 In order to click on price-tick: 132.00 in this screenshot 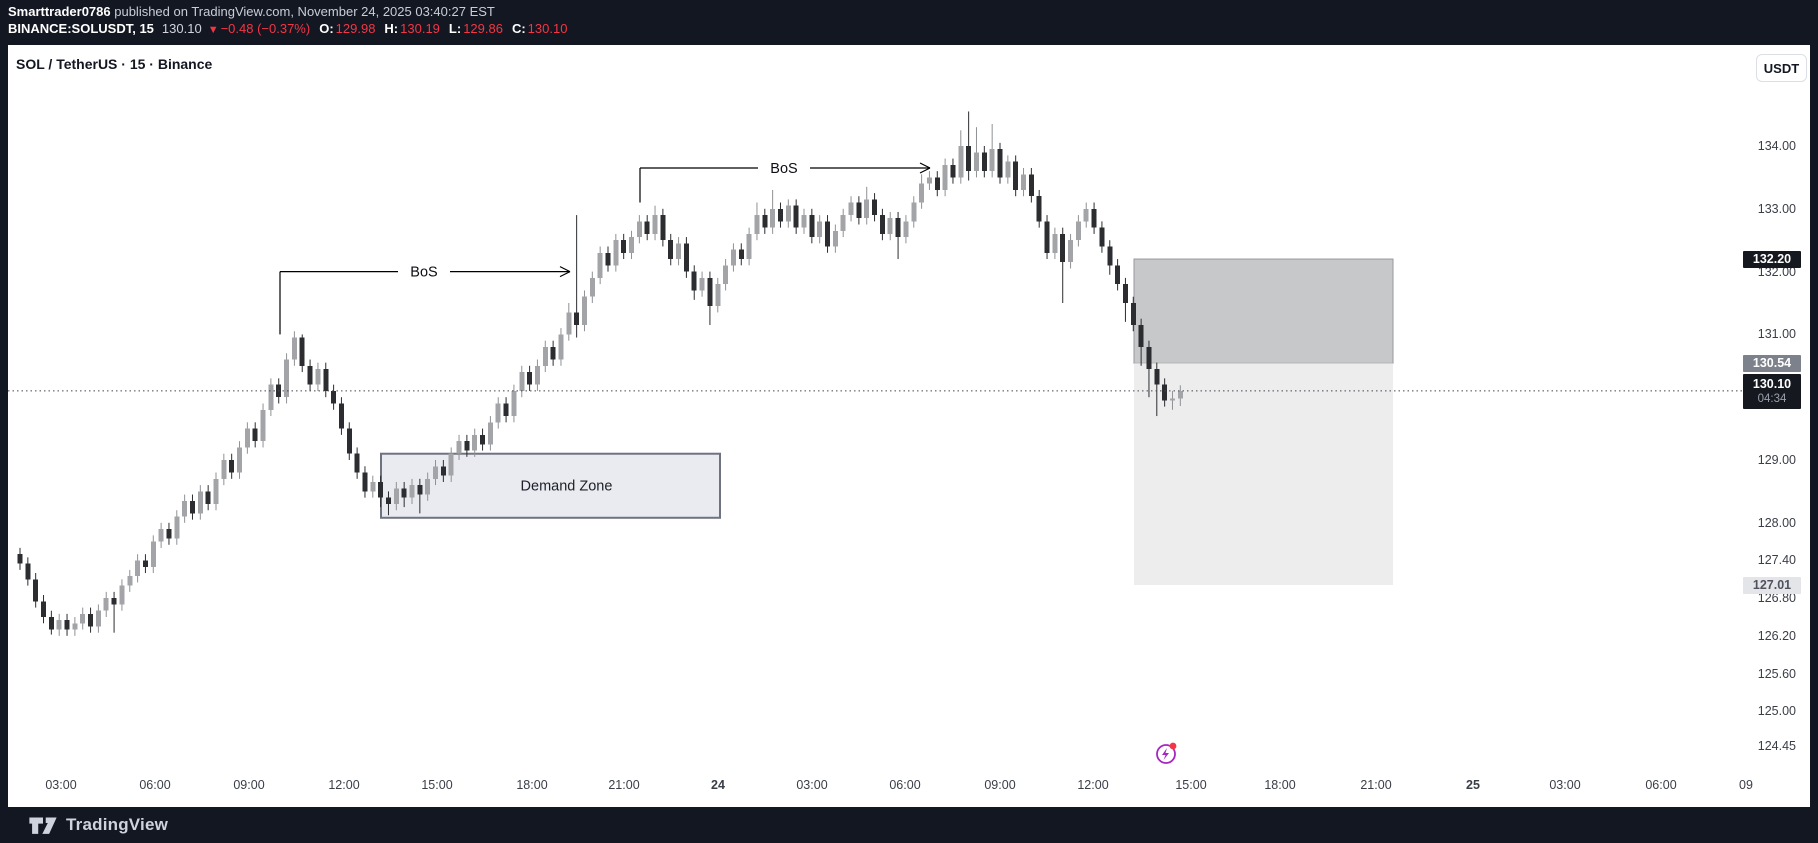, I will do `click(1776, 271)`.